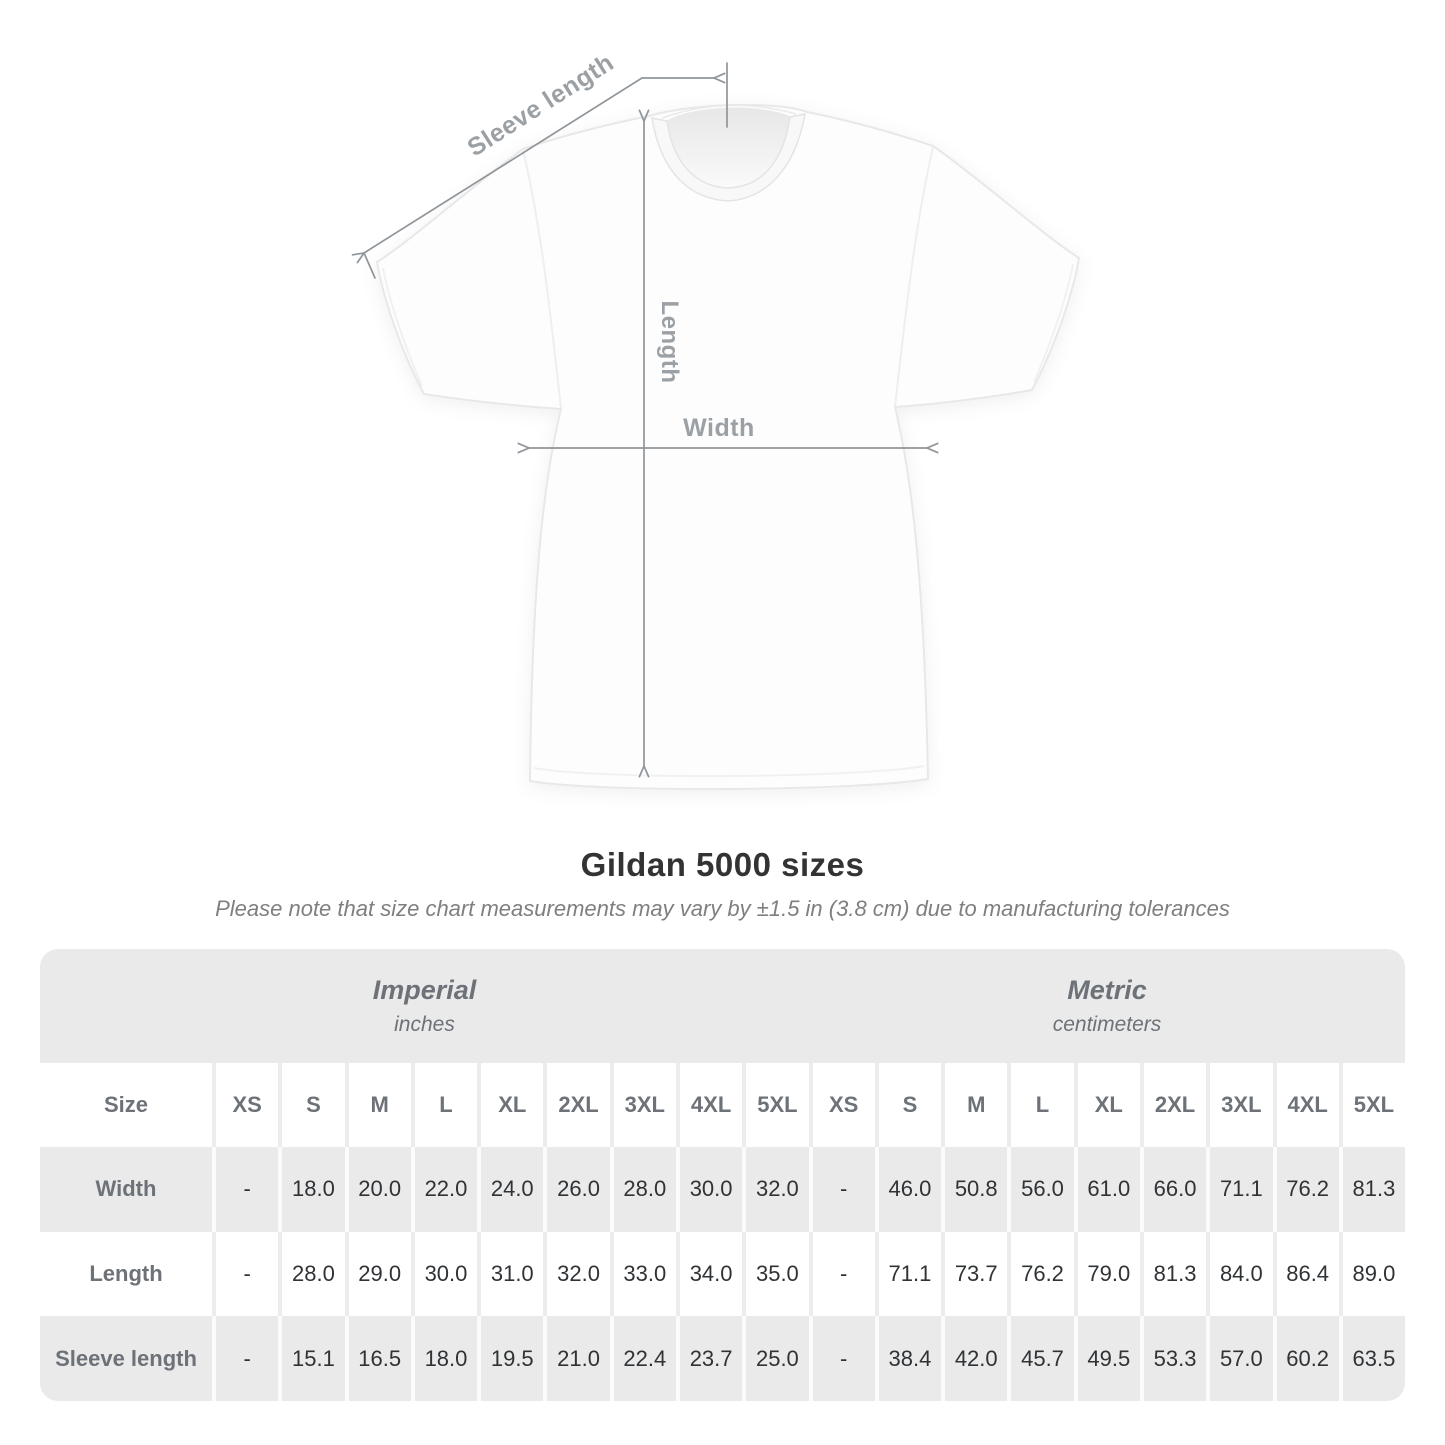 This screenshot has height=1445, width=1445. Describe the element at coordinates (974, 1274) in the screenshot. I see `data-cell: 73.7` at that location.